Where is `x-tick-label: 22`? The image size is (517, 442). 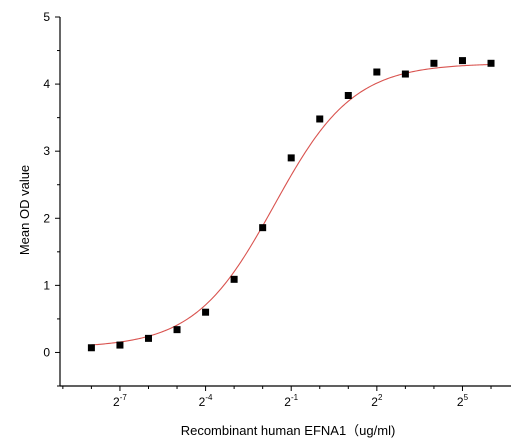
x-tick-label: 22 is located at coordinates (377, 401).